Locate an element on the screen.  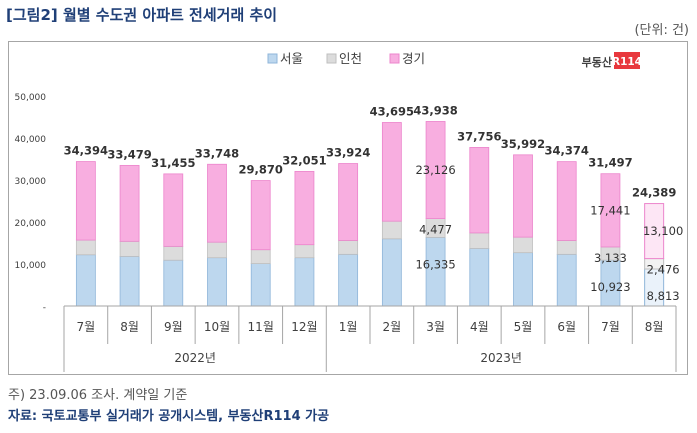
year-label: 2023년 is located at coordinates (501, 358).